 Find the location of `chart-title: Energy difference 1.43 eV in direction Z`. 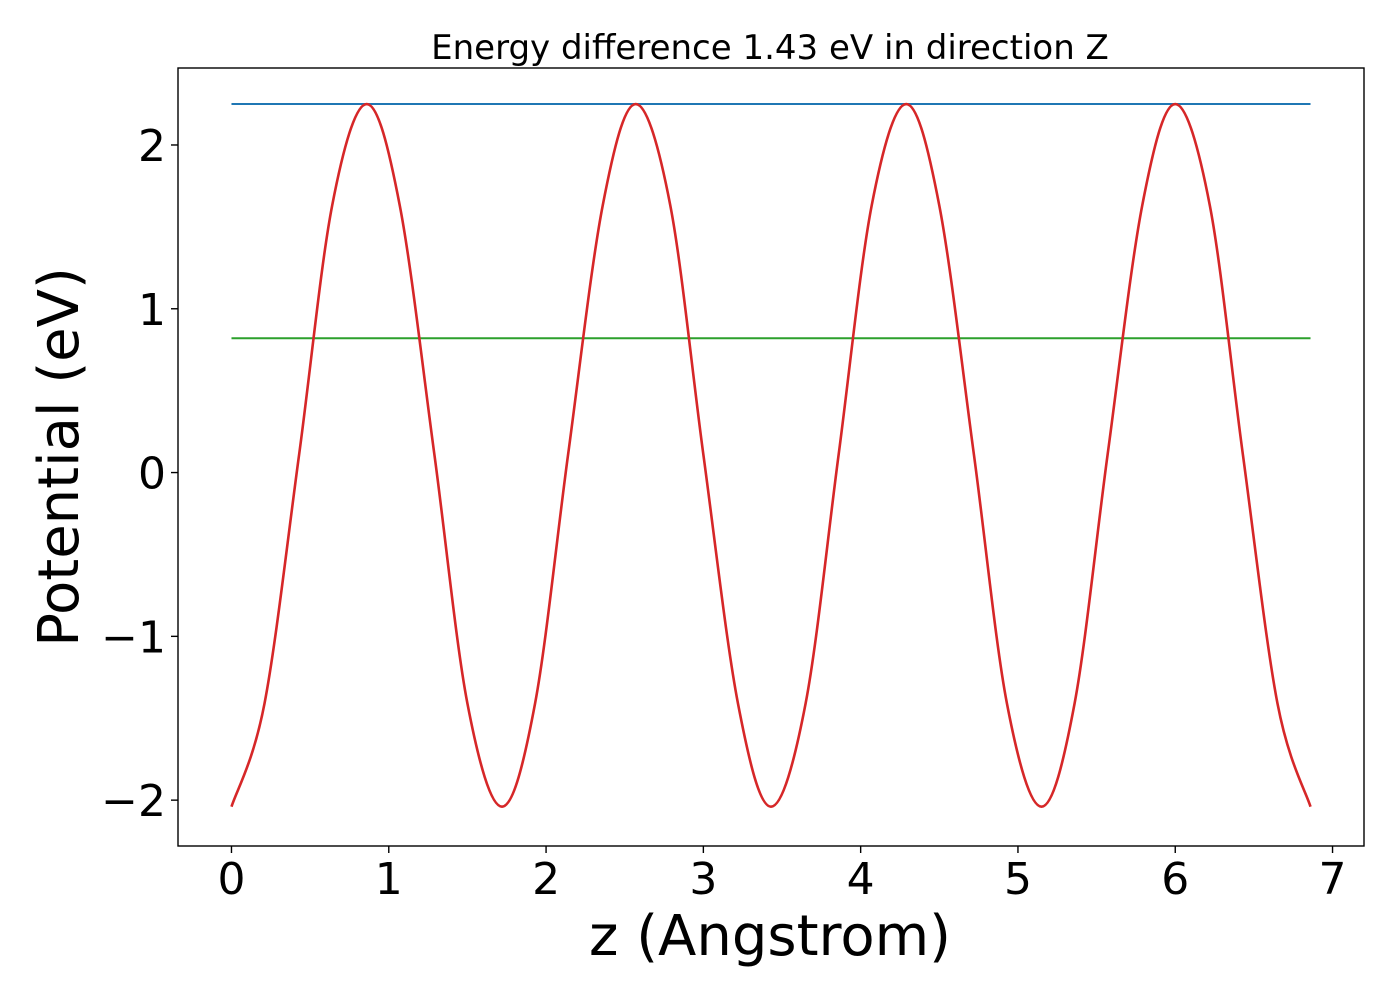

chart-title: Energy difference 1.43 eV in direction Z is located at coordinates (770, 48).